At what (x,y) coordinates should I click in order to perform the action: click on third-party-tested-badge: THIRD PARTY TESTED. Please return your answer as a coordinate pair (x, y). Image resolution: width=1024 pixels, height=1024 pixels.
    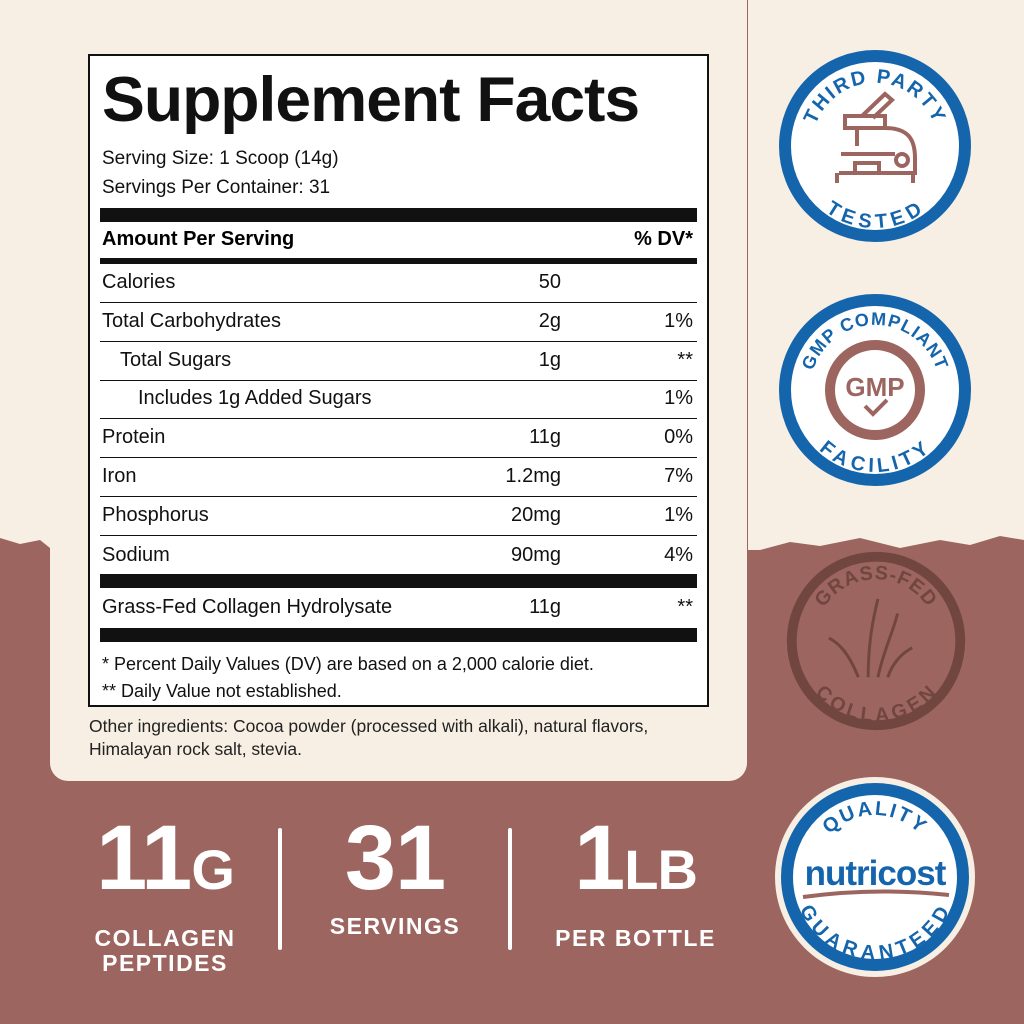
    Looking at the image, I should click on (875, 146).